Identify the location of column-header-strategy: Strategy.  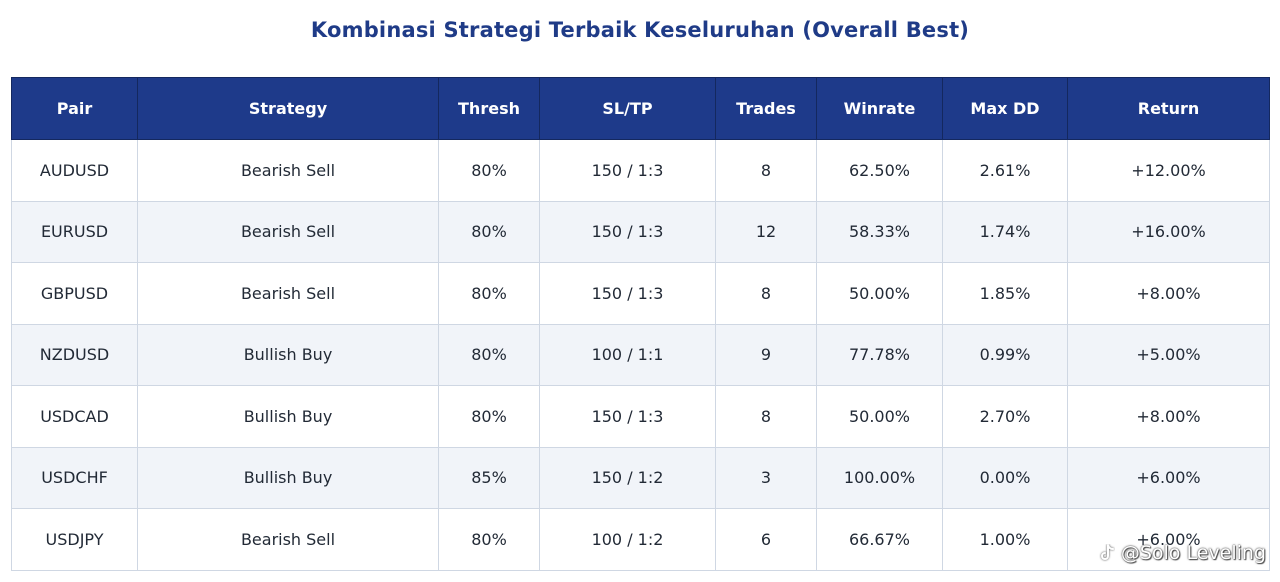
(288, 108).